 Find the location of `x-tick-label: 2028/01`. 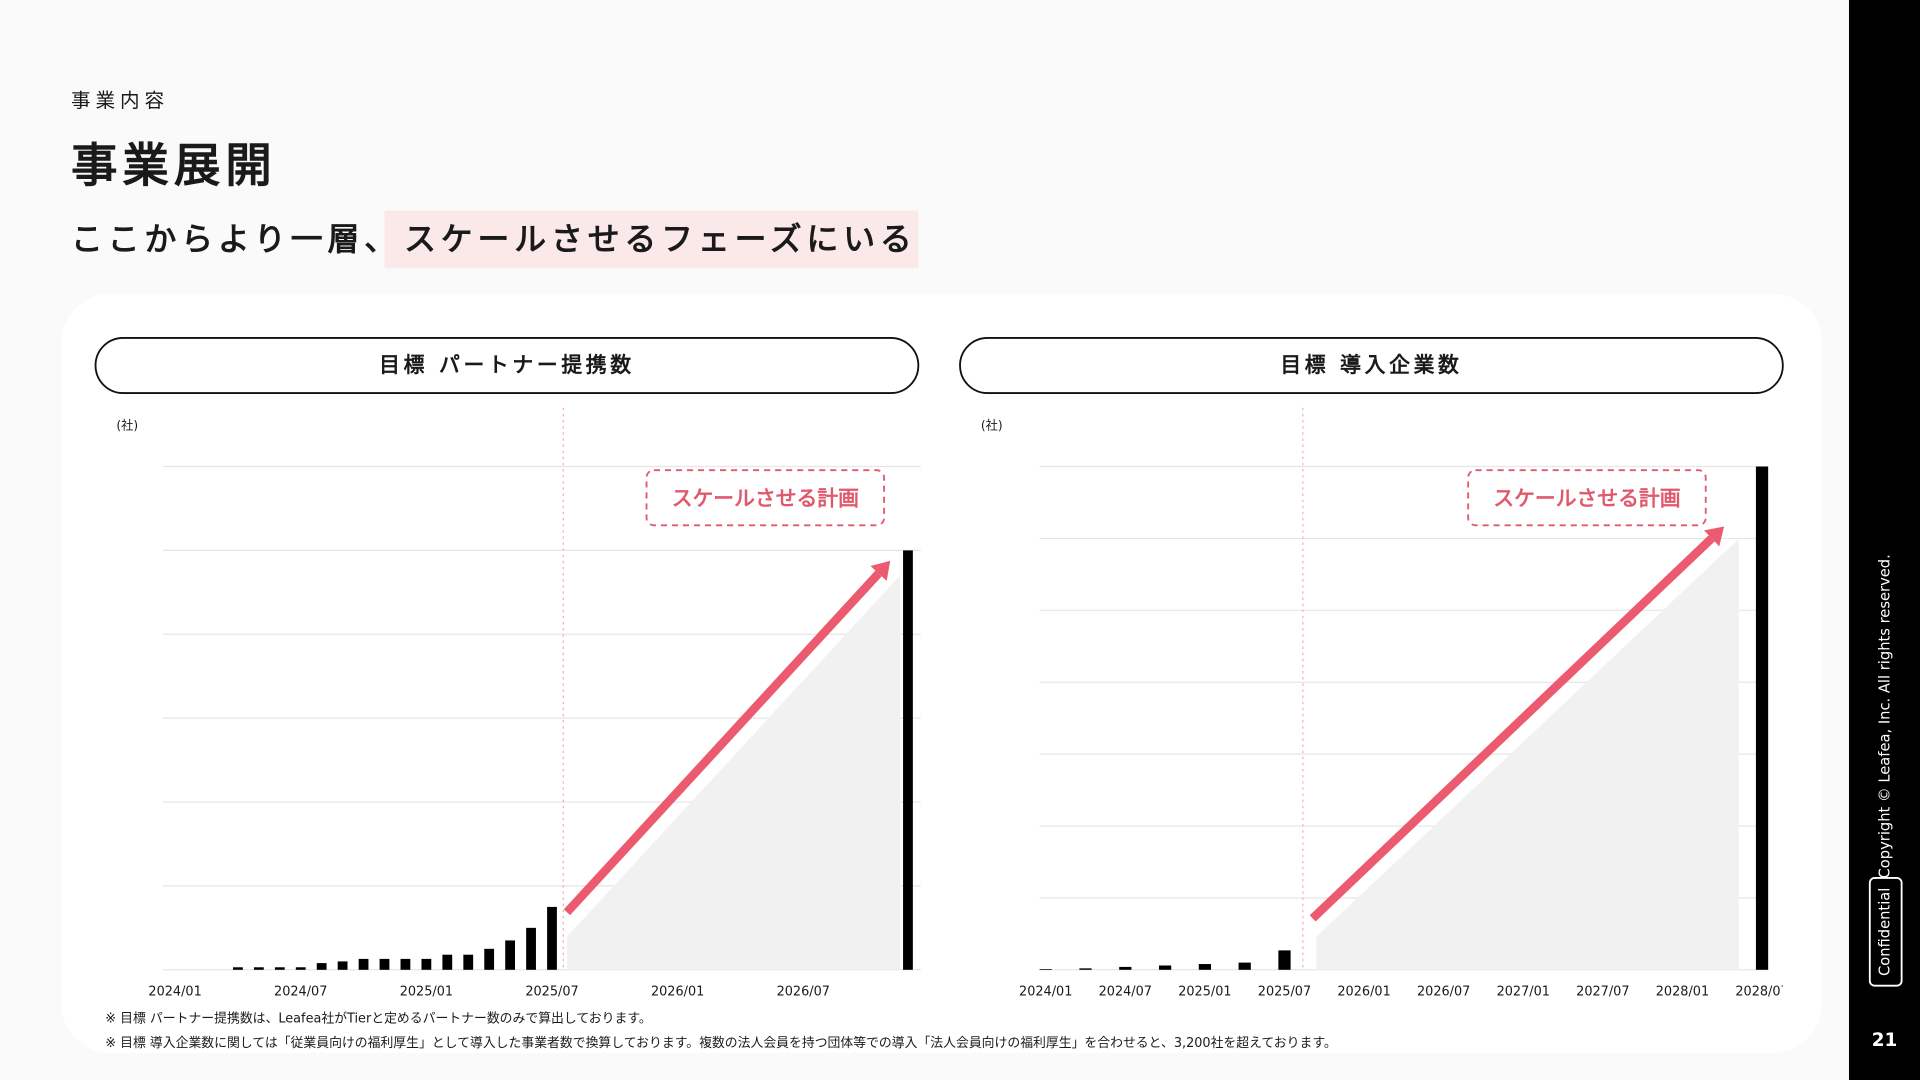

x-tick-label: 2028/01 is located at coordinates (1682, 991).